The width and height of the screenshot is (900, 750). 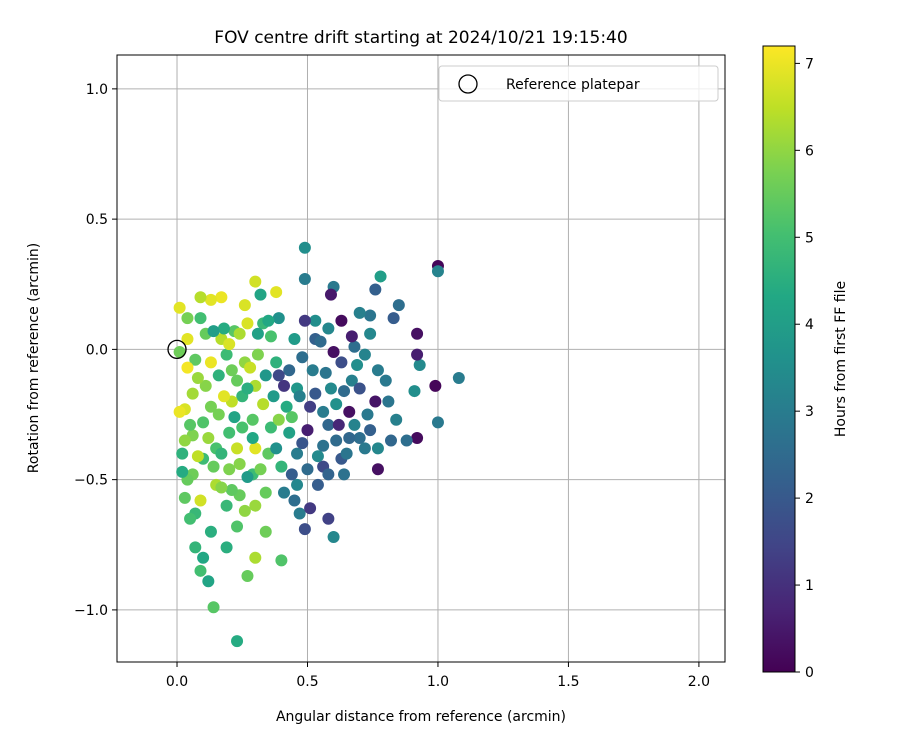 I want to click on colorbar-tick-label: 0, so click(x=809, y=673).